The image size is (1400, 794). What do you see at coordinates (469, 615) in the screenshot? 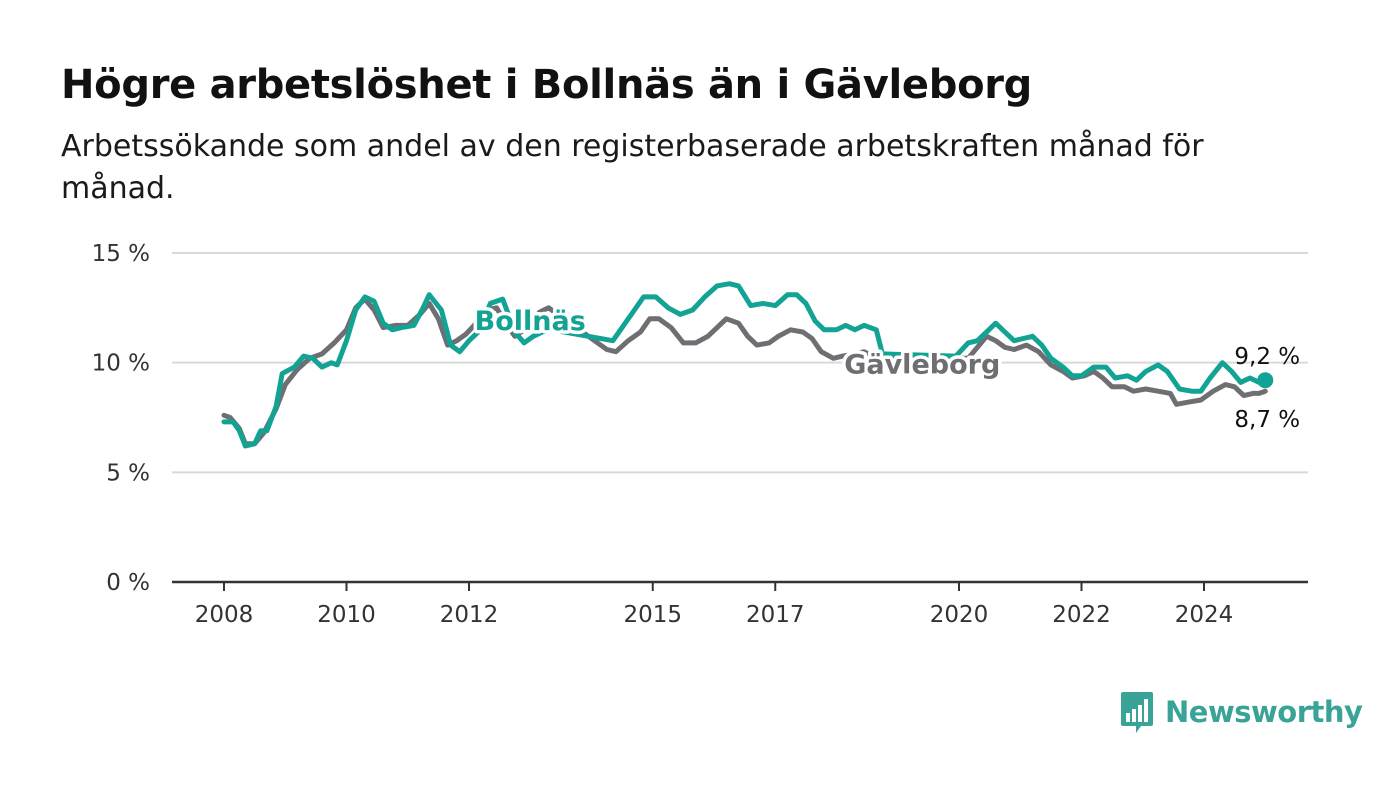
I see `x-tick-label: 2012` at bounding box center [469, 615].